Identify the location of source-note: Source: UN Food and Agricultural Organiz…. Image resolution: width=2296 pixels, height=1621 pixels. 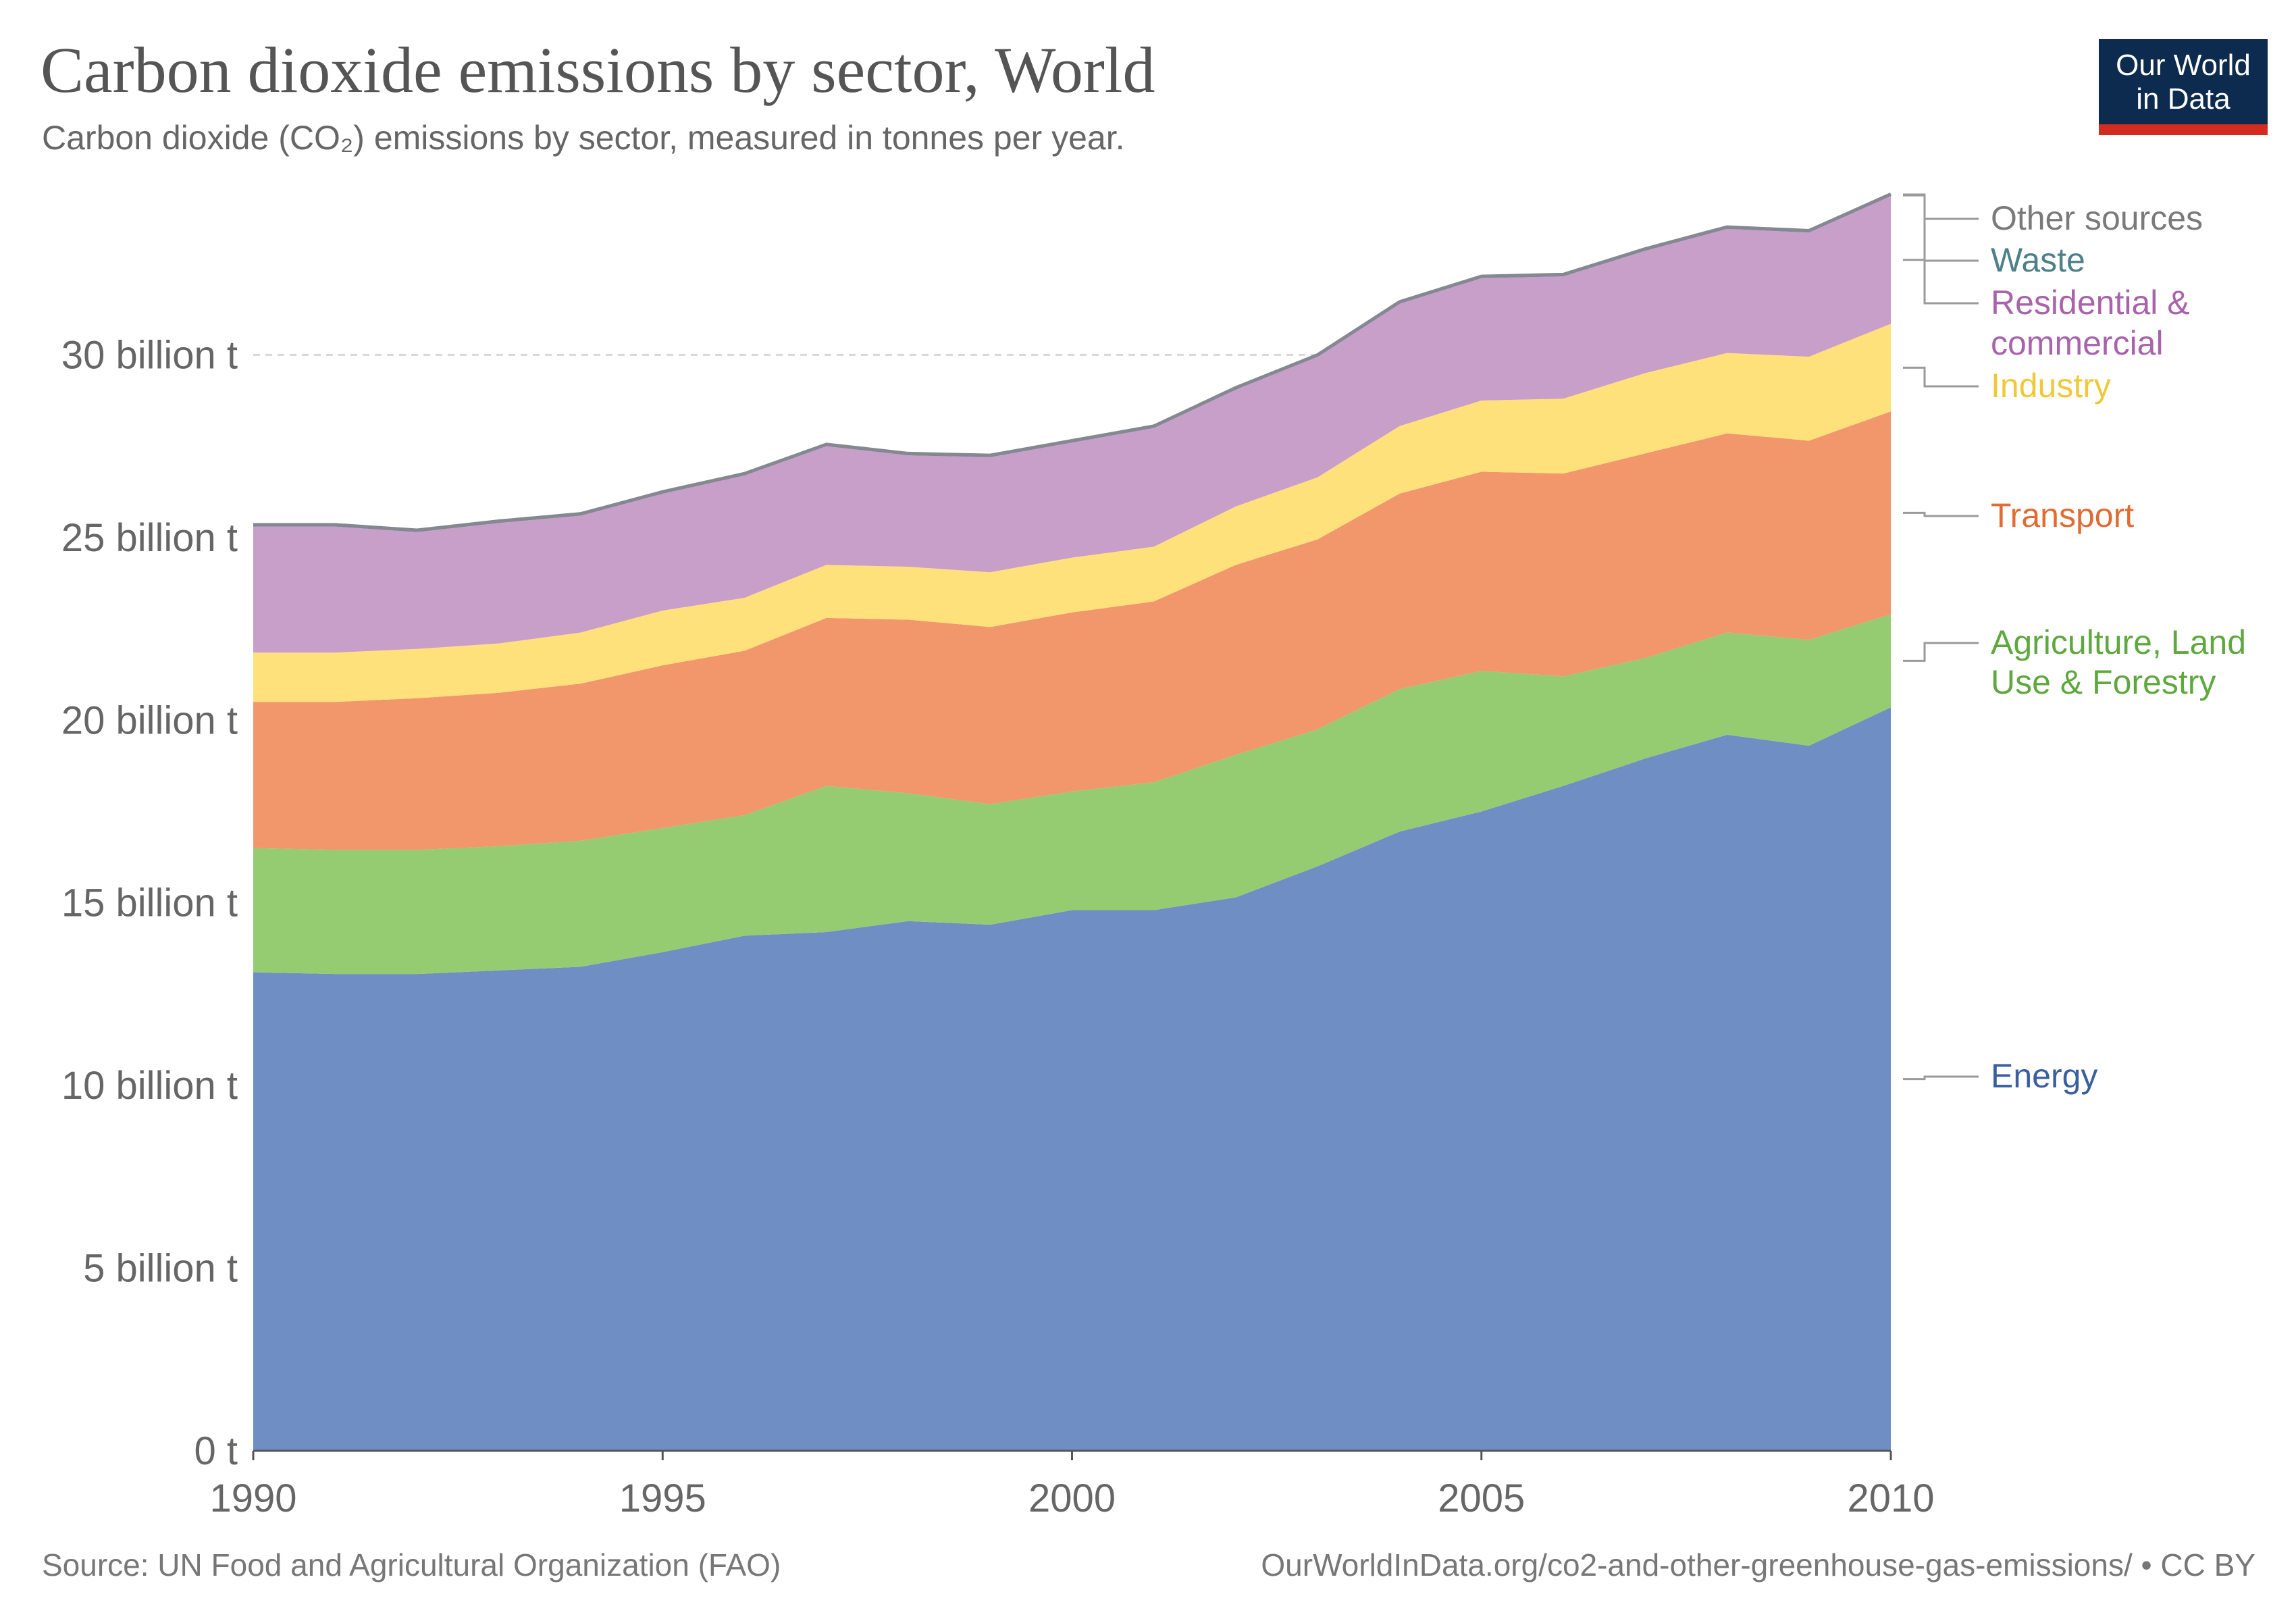
(412, 1565).